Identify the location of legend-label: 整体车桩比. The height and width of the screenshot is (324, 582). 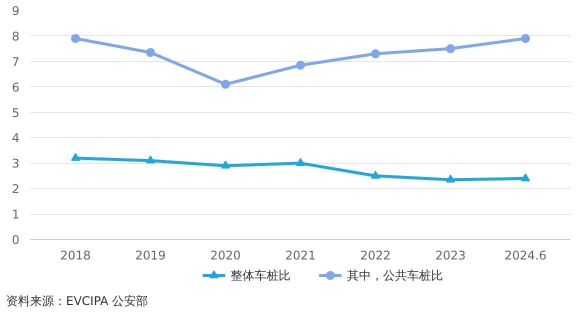
(260, 275).